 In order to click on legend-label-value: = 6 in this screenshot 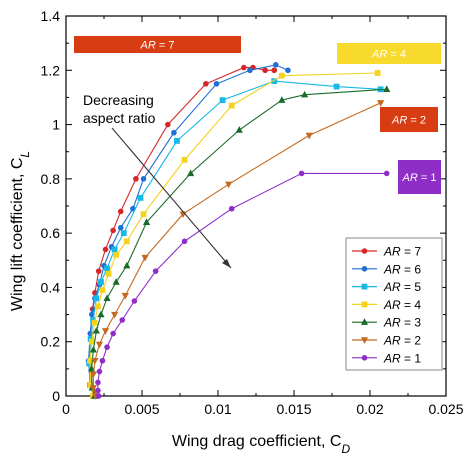, I will do `click(411, 269)`.